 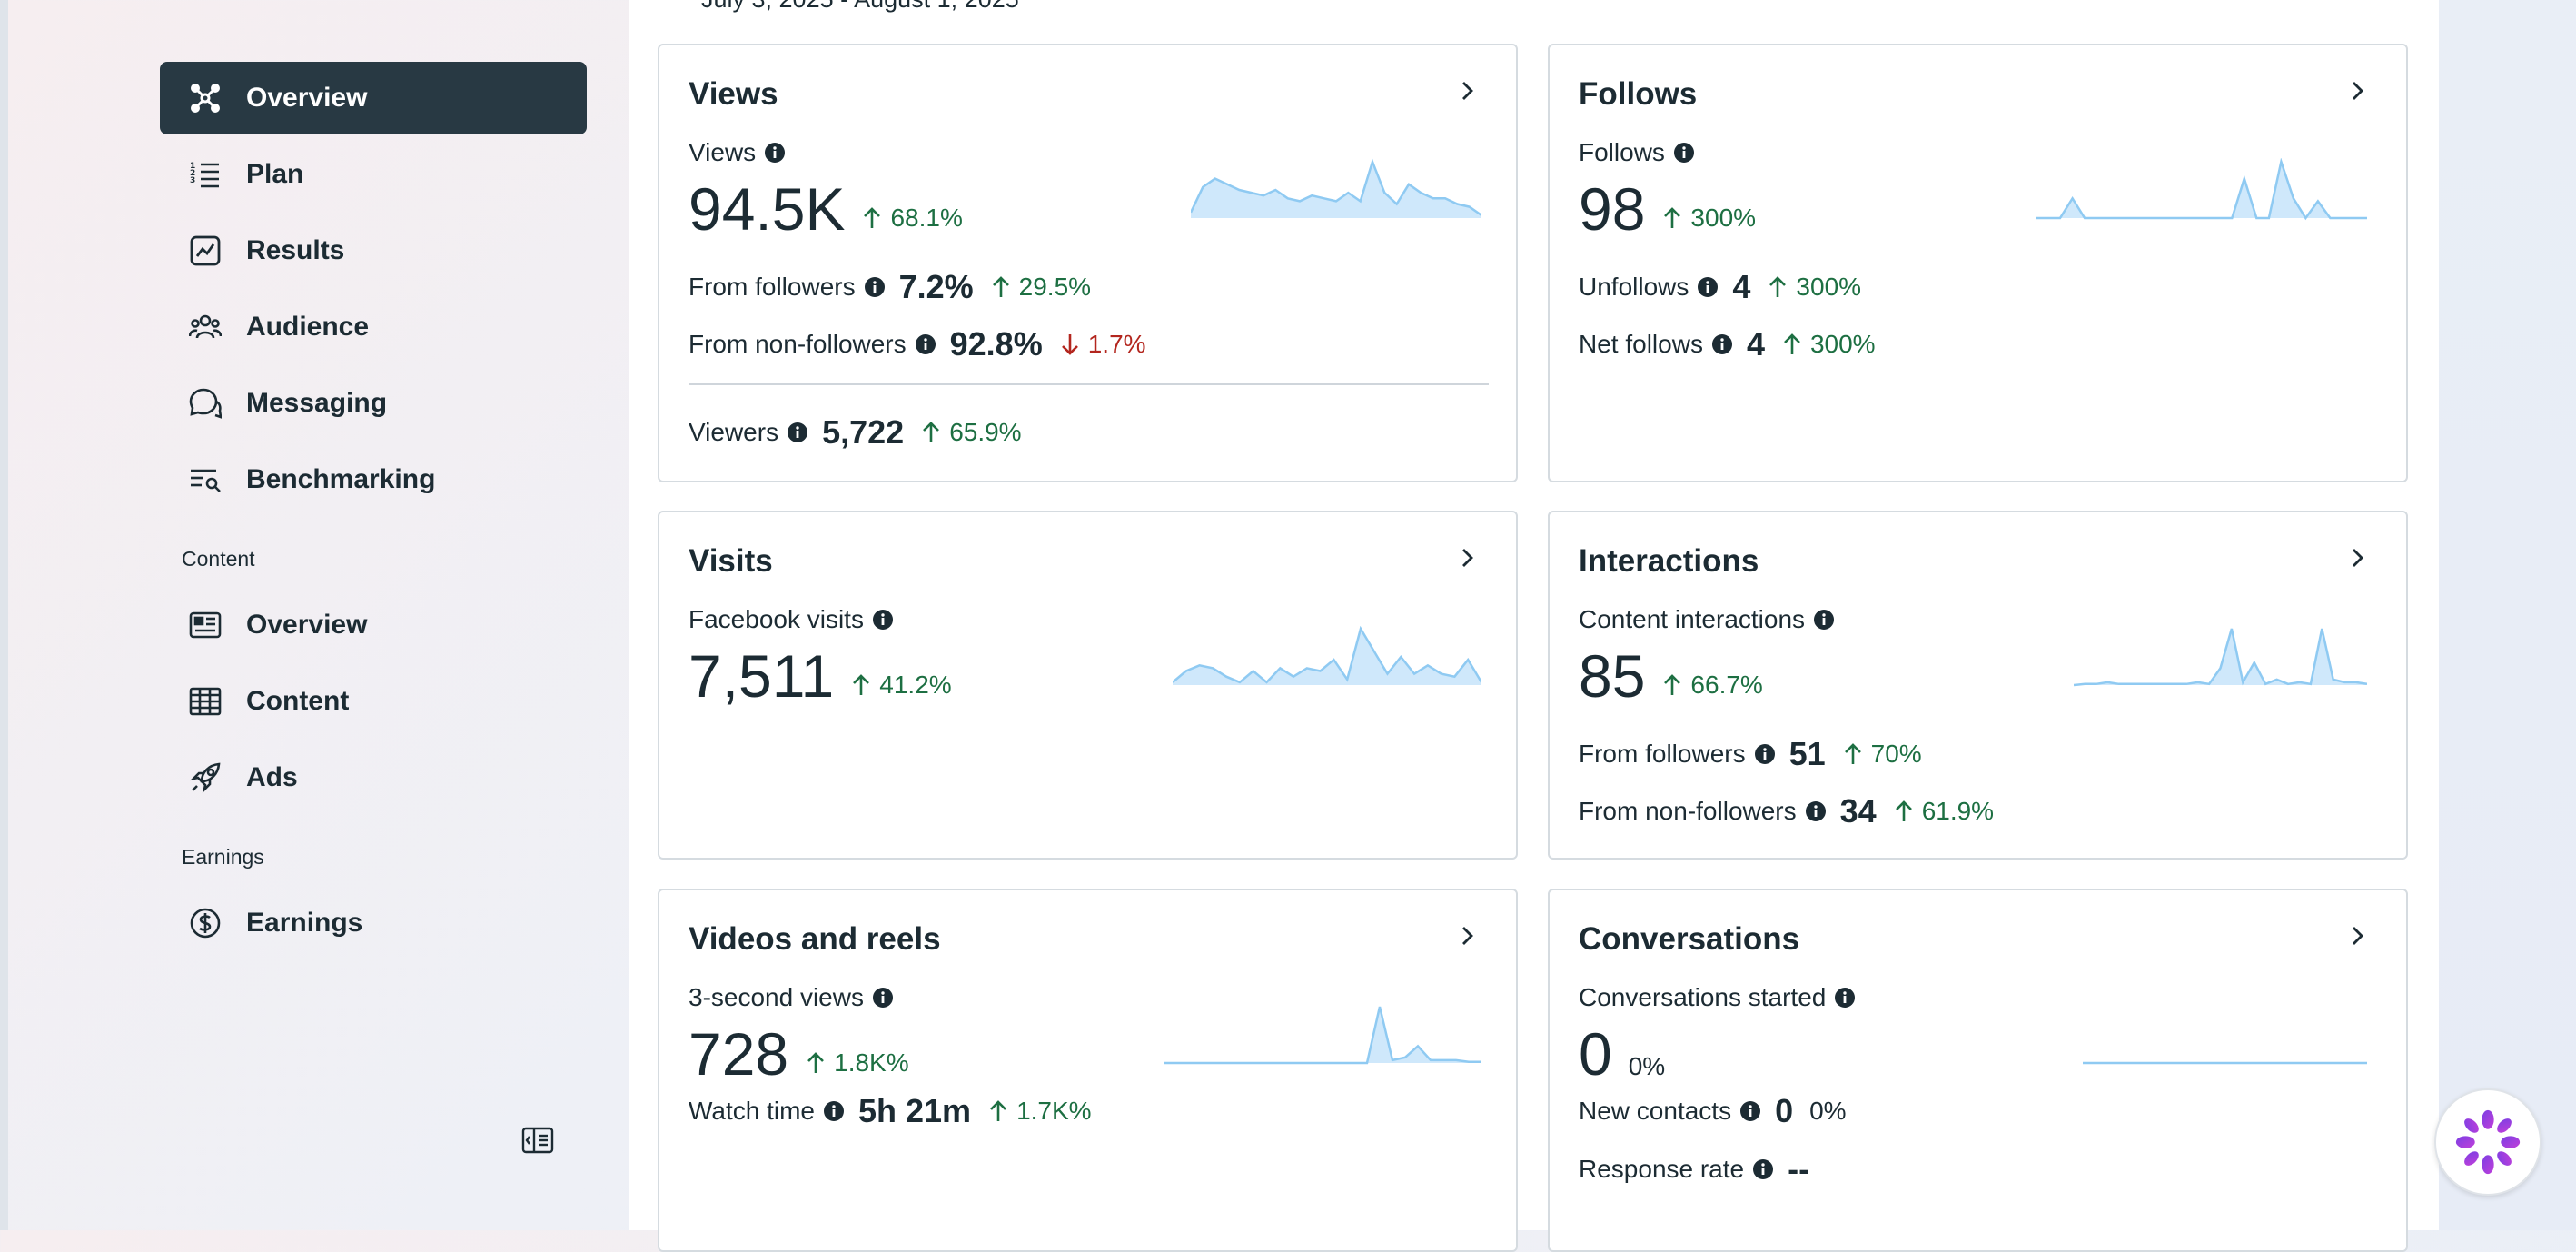 What do you see at coordinates (915, 685) in the screenshot?
I see `change-value: 41.2%` at bounding box center [915, 685].